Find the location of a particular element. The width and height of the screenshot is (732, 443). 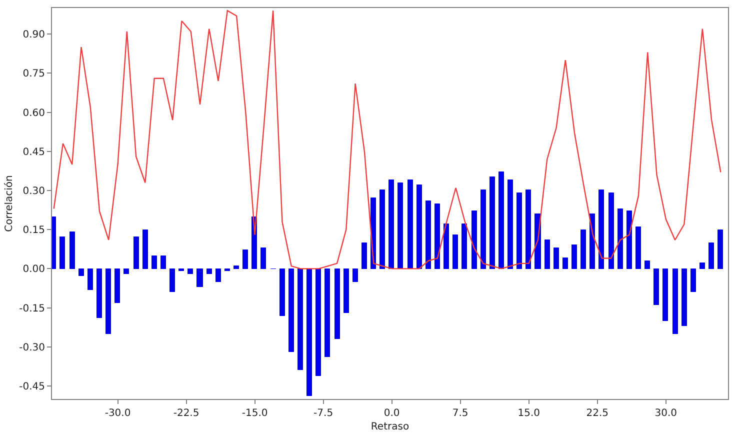

y-tick-label: 0.60 is located at coordinates (33, 113).